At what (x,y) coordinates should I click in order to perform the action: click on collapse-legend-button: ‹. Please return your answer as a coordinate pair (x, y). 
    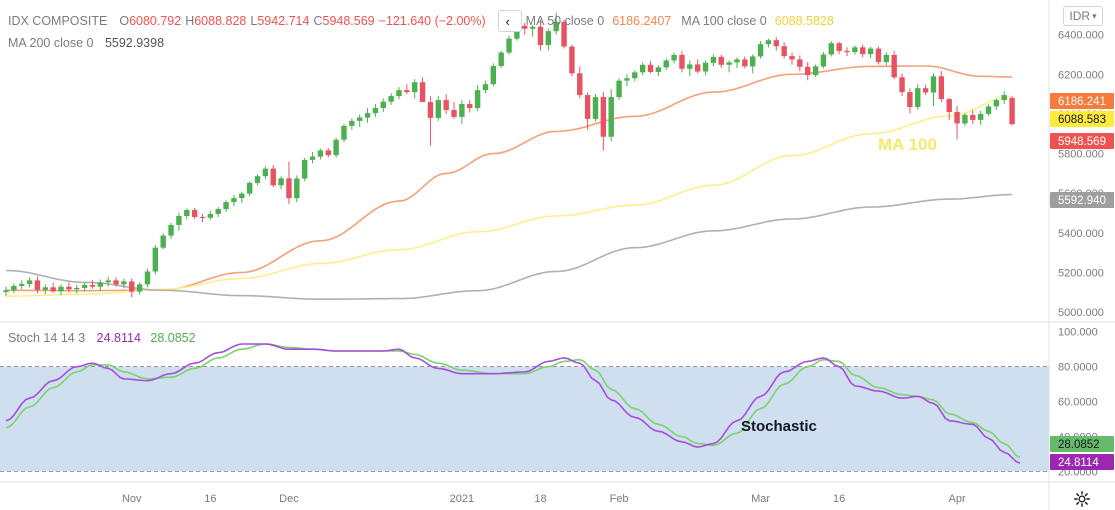
    Looking at the image, I should click on (509, 21).